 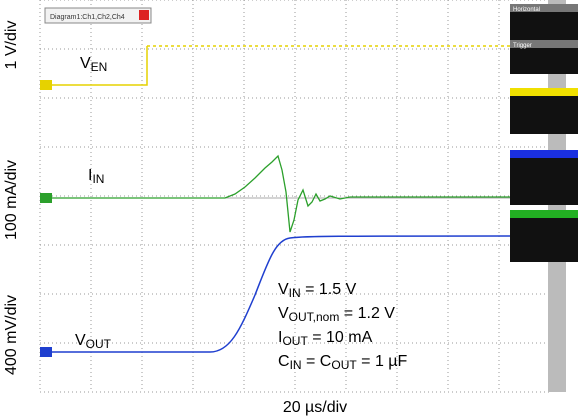 I want to click on ch4-panel, so click(x=544, y=177).